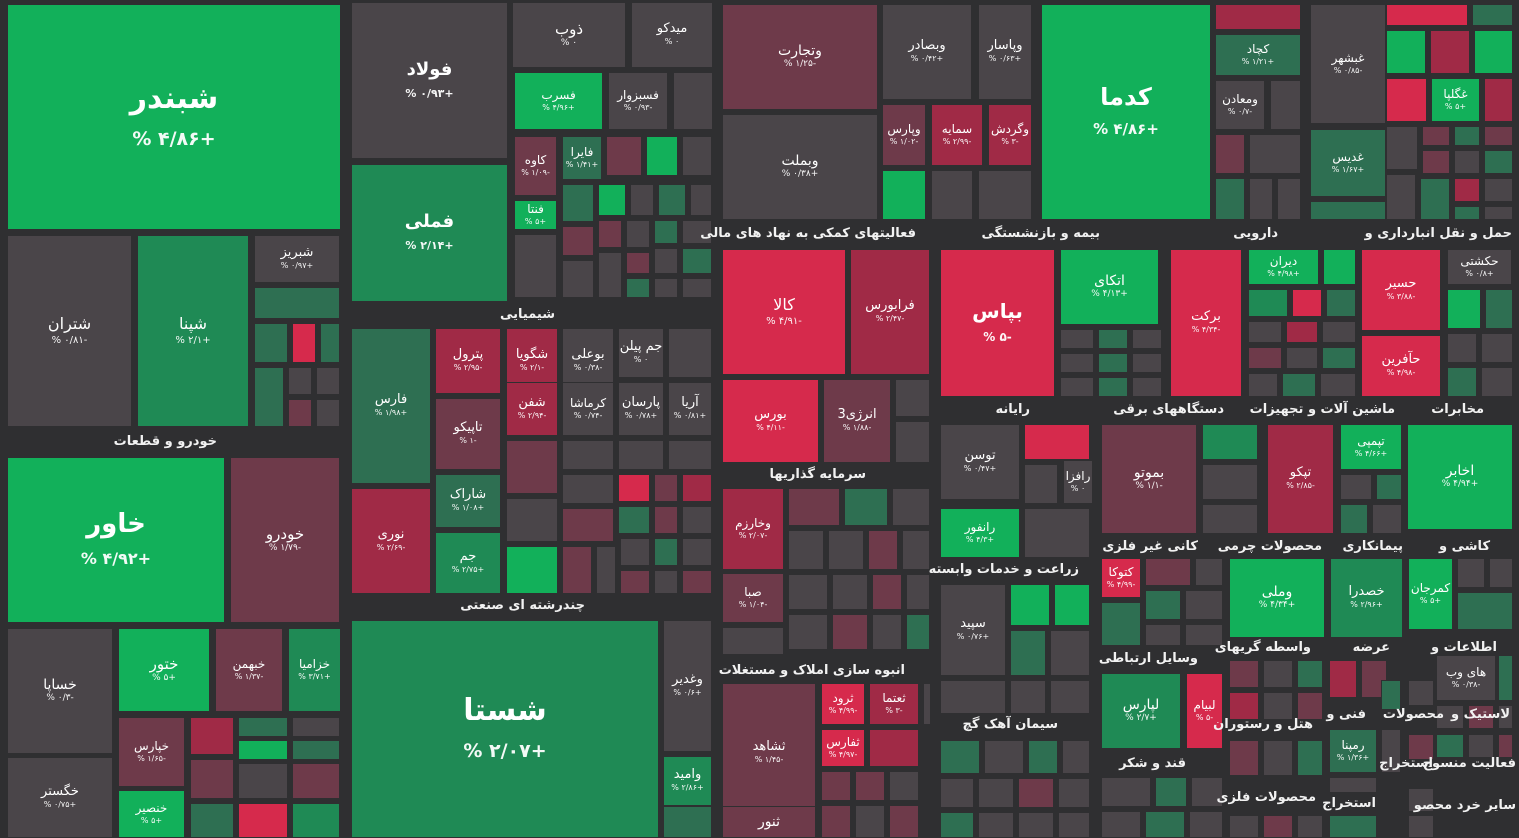 Image resolution: width=1519 pixels, height=838 pixels. Describe the element at coordinates (193, 331) in the screenshot. I see `stock-tile: شپنا +۲/۱ %` at that location.